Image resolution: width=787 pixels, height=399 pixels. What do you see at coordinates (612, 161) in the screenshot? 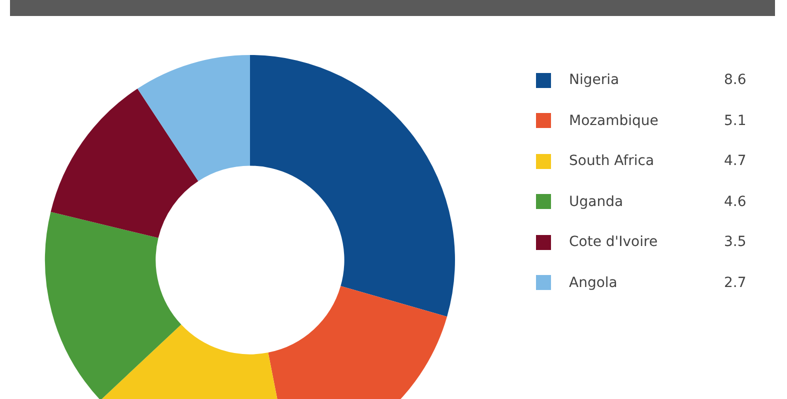
I see `legend-label: South Africa` at bounding box center [612, 161].